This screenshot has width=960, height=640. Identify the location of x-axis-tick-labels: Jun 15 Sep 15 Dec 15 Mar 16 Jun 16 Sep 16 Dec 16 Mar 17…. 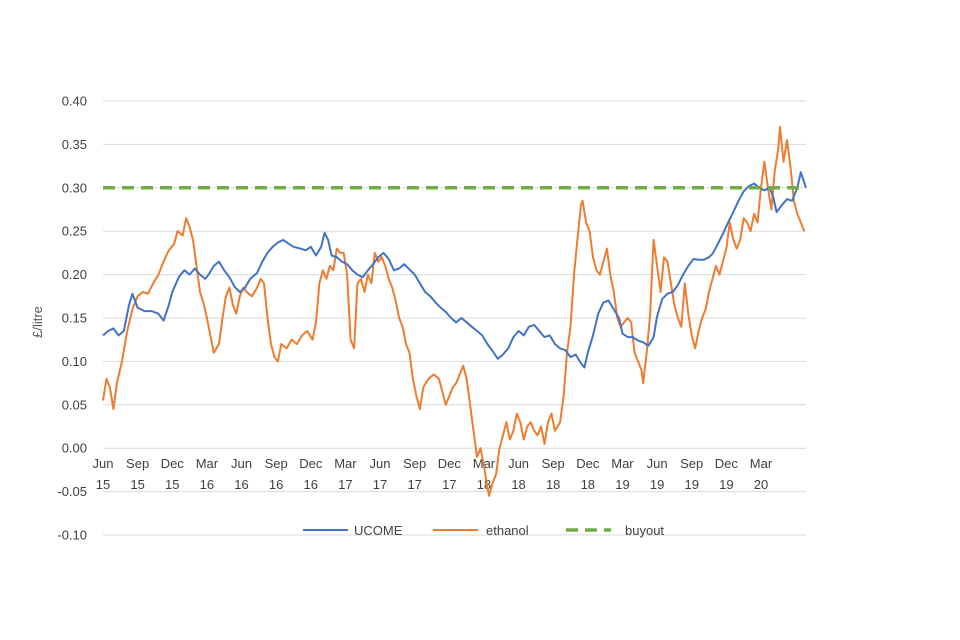
(433, 474).